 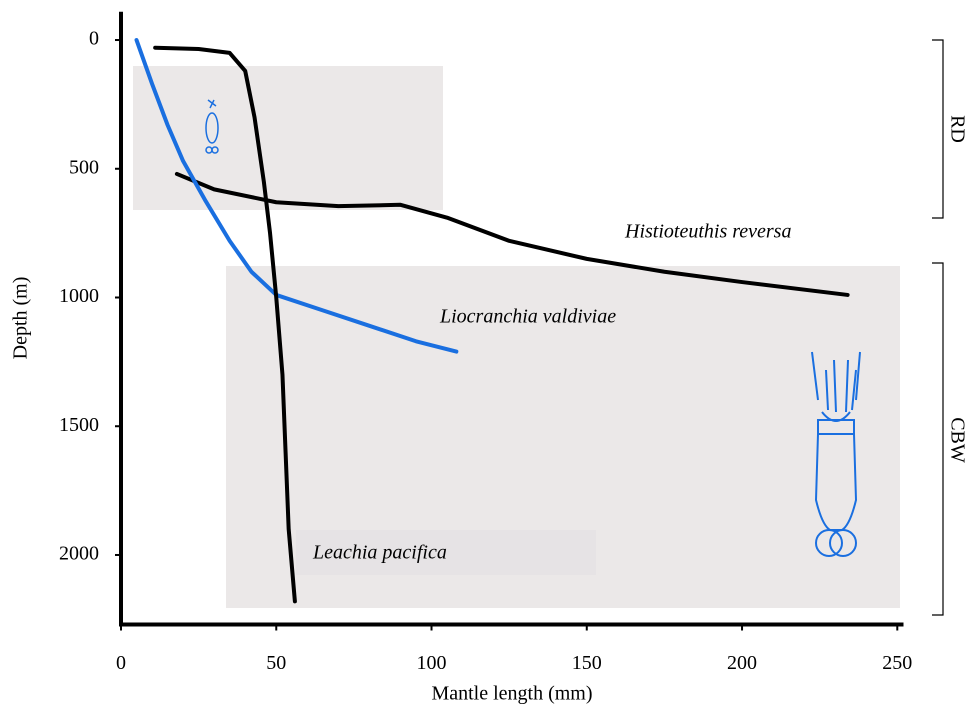 I want to click on series-label: Leachia pacifica, so click(x=379, y=553).